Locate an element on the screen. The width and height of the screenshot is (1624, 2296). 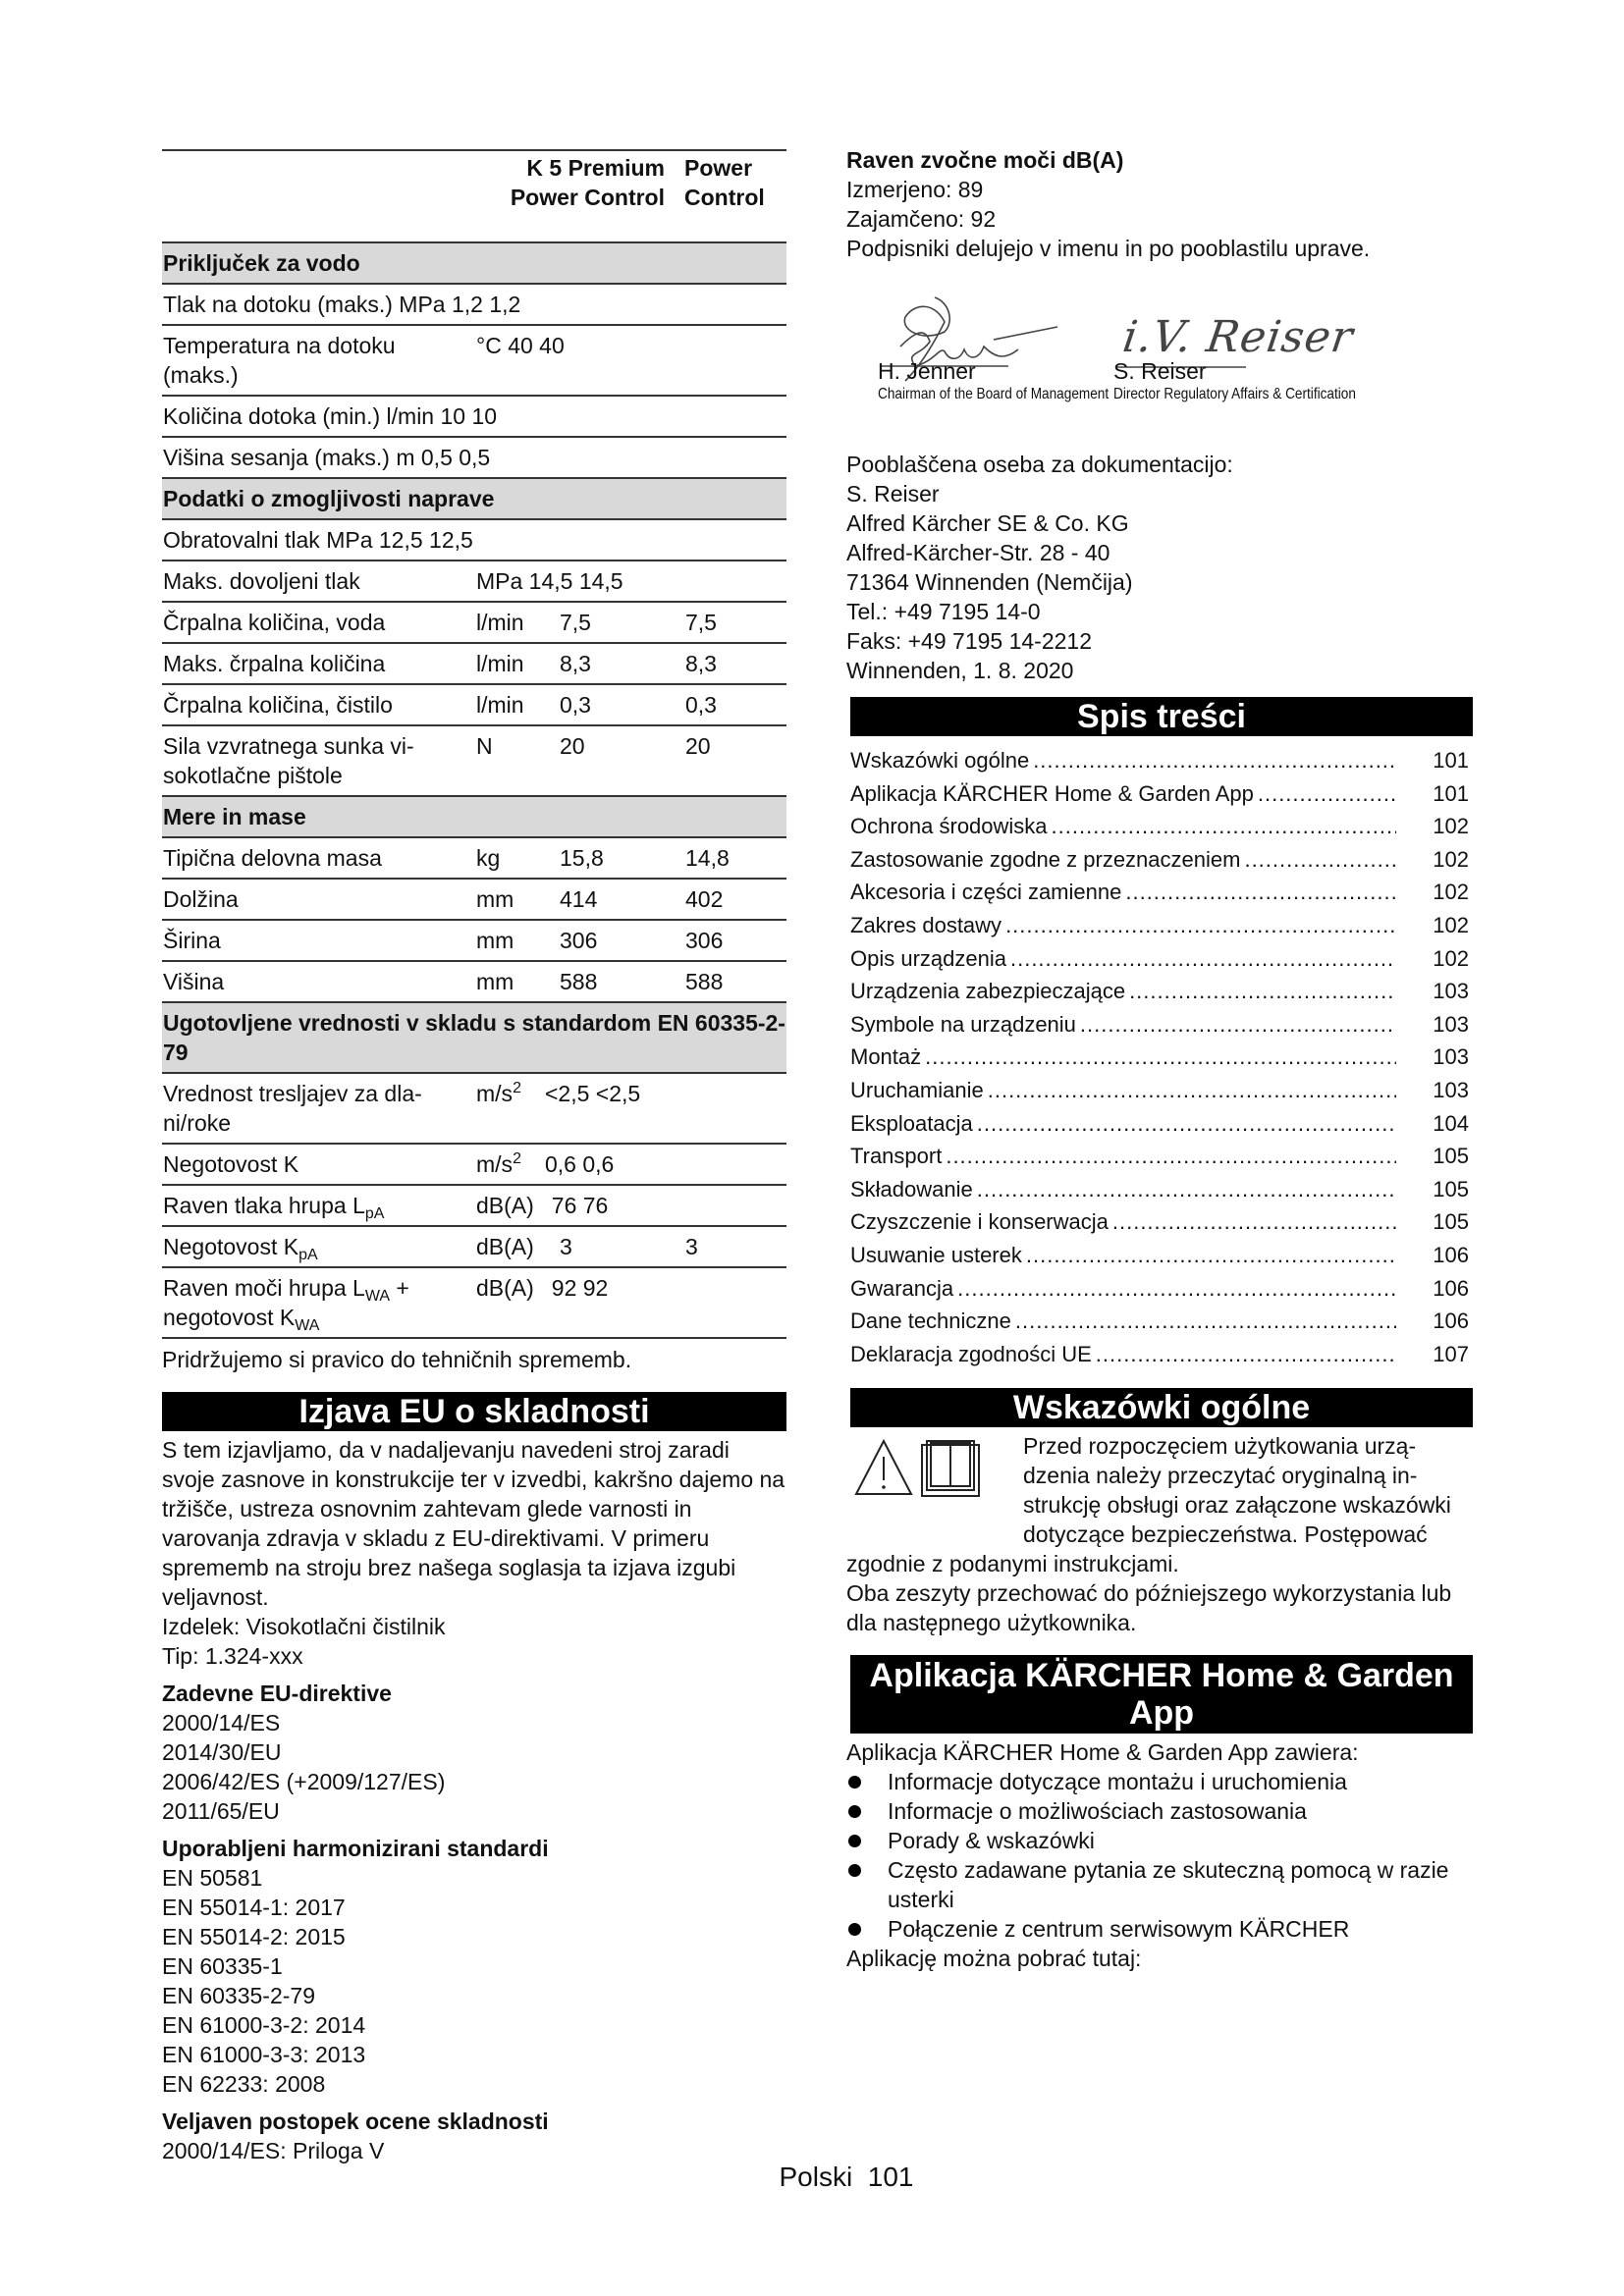
row-label: Črpalna količina, voda is located at coordinates (318, 623).